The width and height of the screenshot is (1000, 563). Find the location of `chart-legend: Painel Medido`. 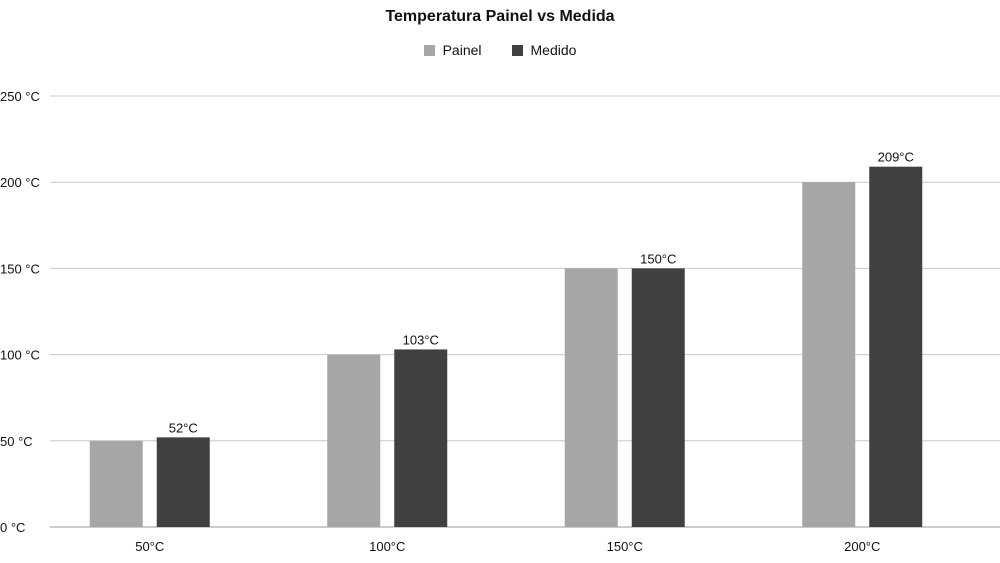

chart-legend: Painel Medido is located at coordinates (500, 50).